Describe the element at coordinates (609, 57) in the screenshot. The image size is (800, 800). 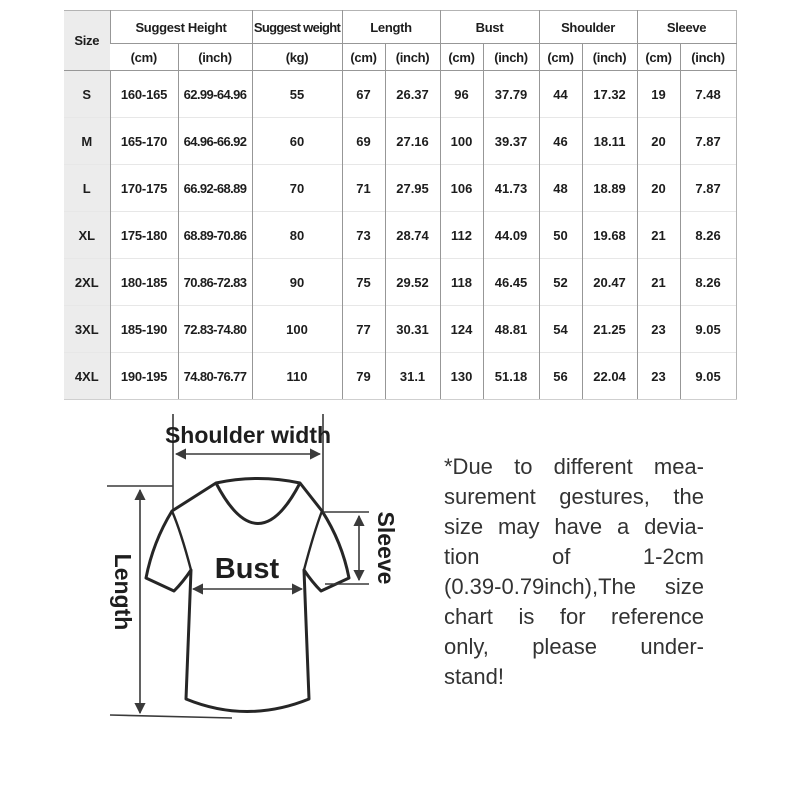
I see `unit-shoulder-inch: (inch)` at that location.